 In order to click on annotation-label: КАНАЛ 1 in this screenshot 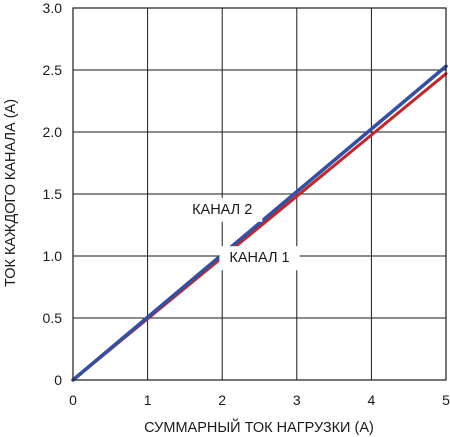, I will do `click(259, 258)`.